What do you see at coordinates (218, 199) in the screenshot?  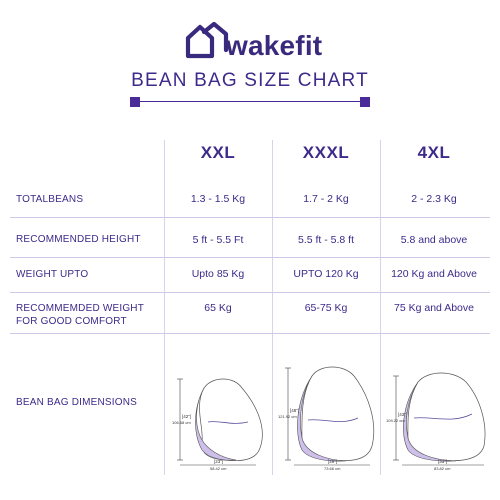 I see `cell-value: 1.3 - 1.5 Kg` at bounding box center [218, 199].